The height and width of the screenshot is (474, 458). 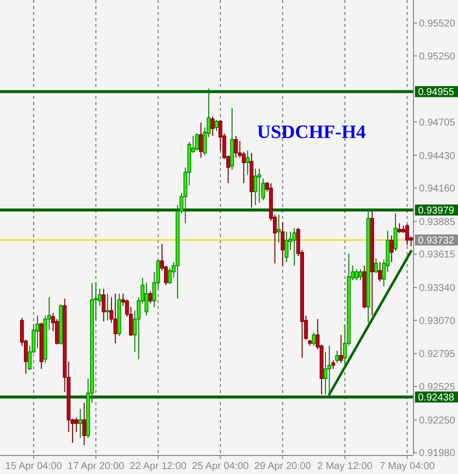 What do you see at coordinates (437, 156) in the screenshot?
I see `y-tick-label: 0.94430` at bounding box center [437, 156].